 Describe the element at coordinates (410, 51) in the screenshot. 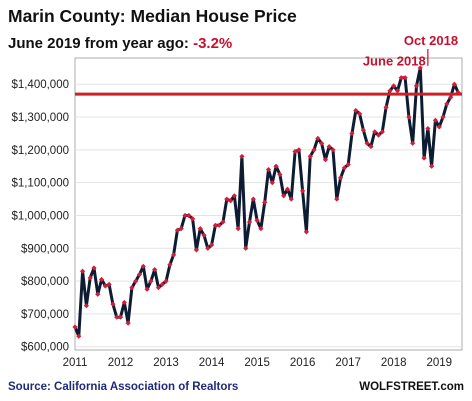

I see `annotations: June 2018 Oct 2018` at that location.